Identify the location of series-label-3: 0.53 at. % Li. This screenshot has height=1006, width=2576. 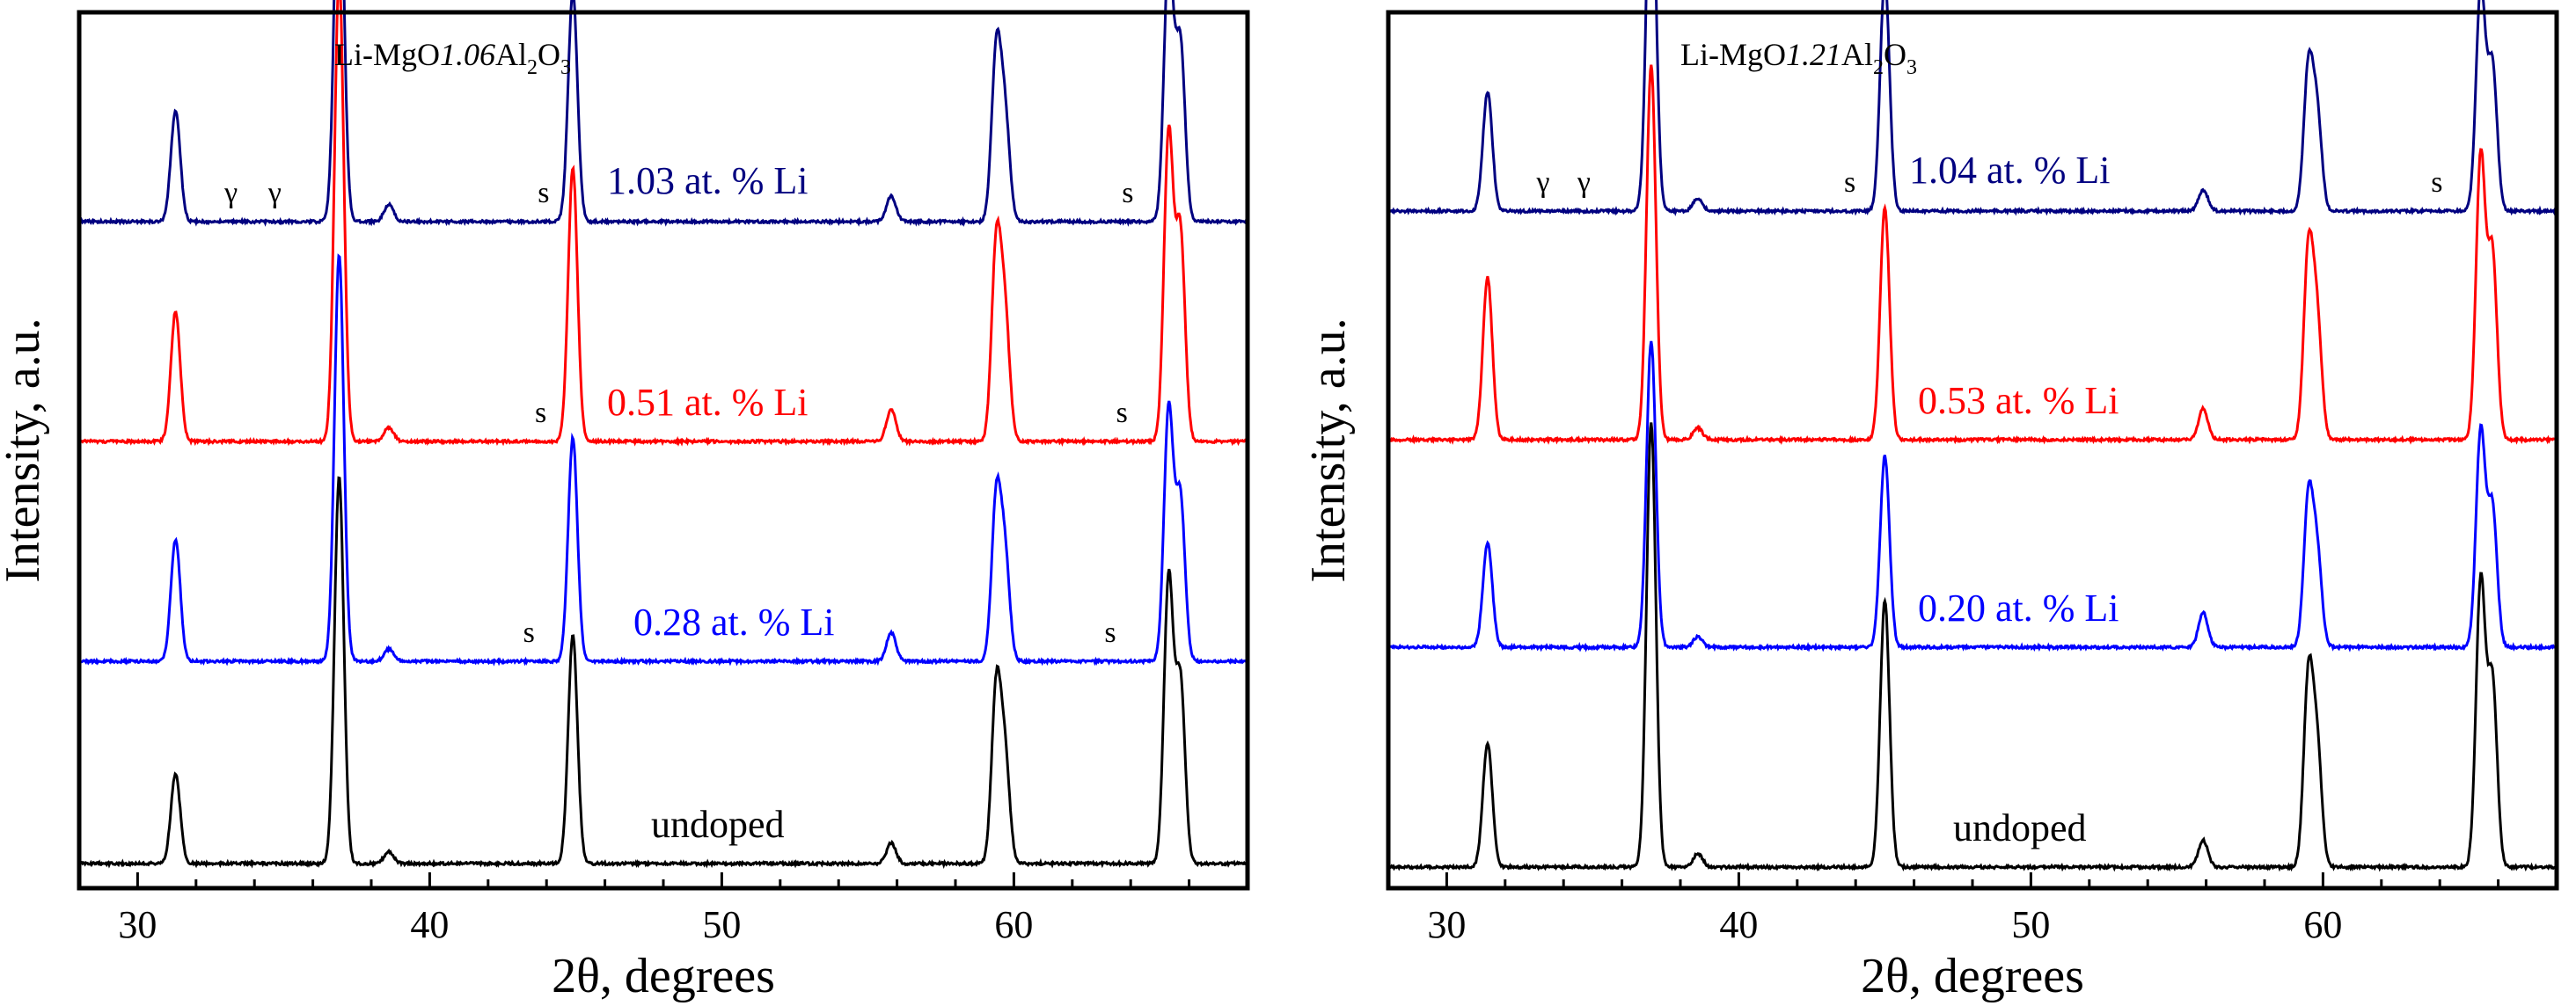
(2018, 400).